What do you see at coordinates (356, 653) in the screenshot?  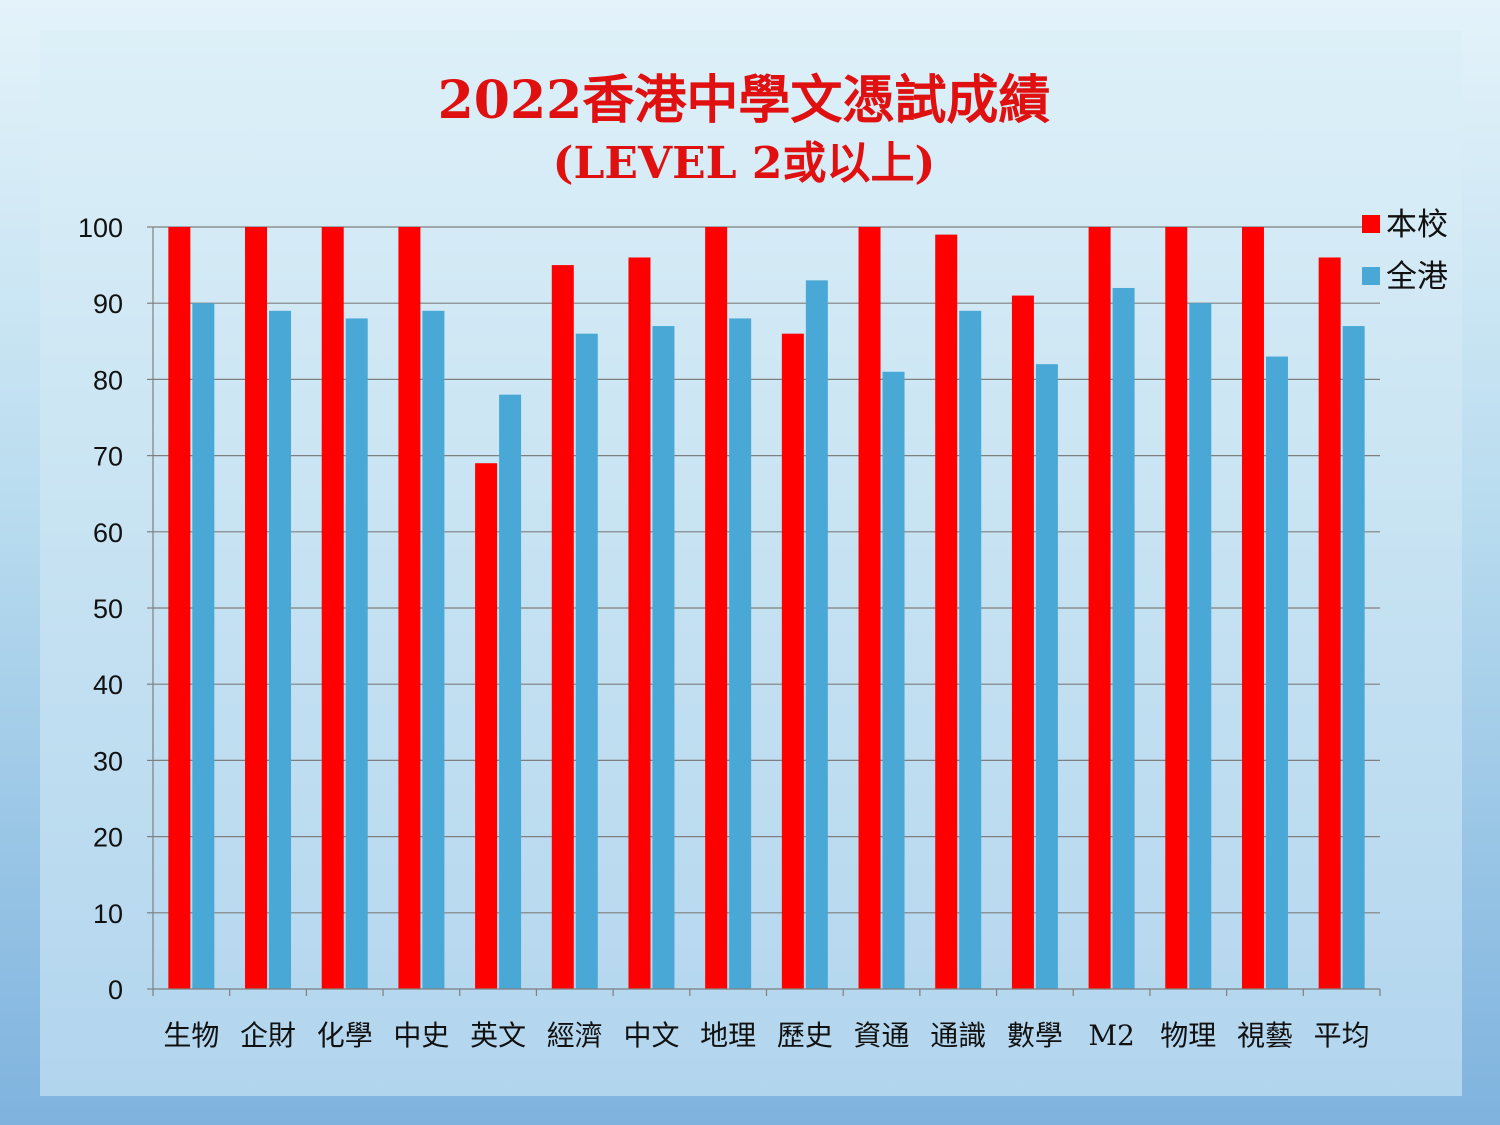 I see `bar-全港-化學` at bounding box center [356, 653].